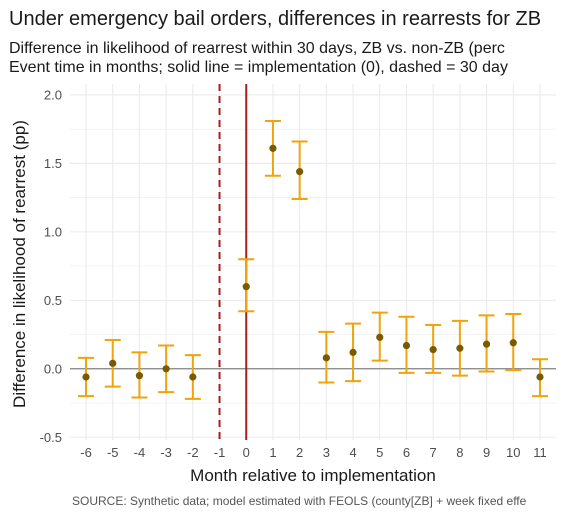  Describe the element at coordinates (86, 452) in the screenshot. I see `x-tick-label: -6` at that location.